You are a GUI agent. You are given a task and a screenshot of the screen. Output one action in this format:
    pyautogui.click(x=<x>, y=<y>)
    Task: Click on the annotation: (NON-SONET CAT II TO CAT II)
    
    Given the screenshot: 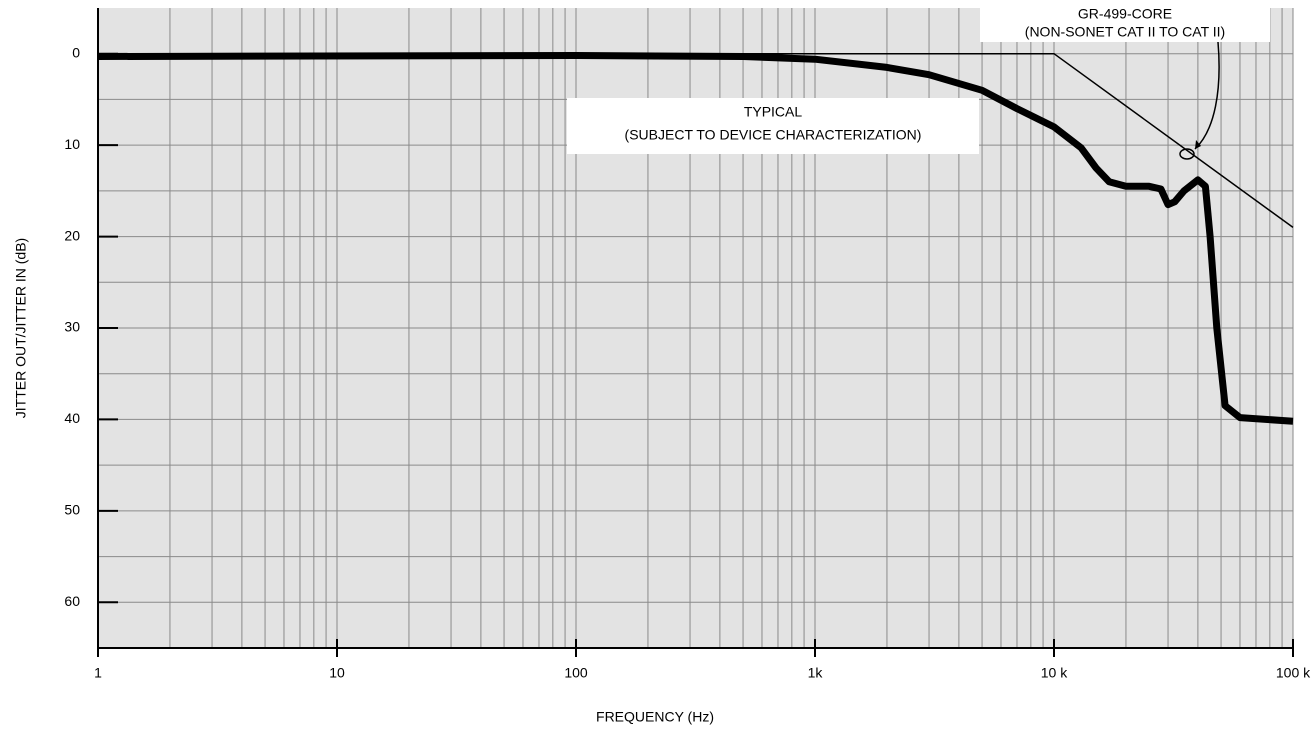 What is the action you would take?
    pyautogui.click(x=1125, y=32)
    